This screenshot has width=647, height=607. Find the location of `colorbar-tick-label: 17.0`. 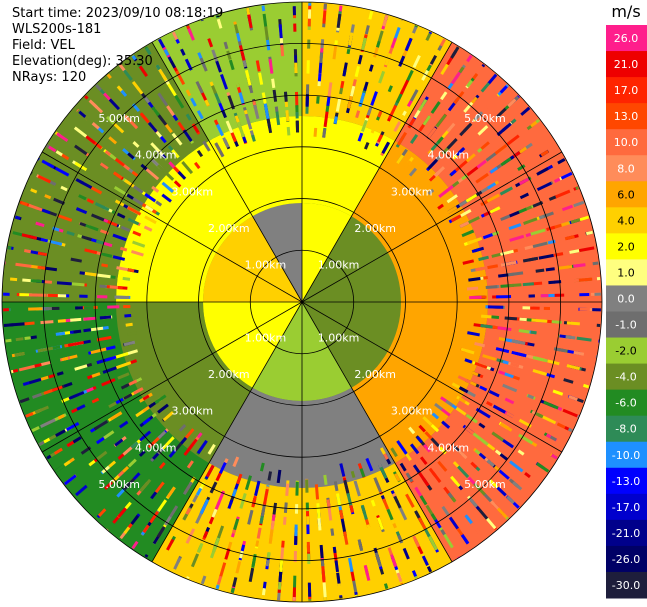

colorbar-tick-label: 17.0 is located at coordinates (626, 90).